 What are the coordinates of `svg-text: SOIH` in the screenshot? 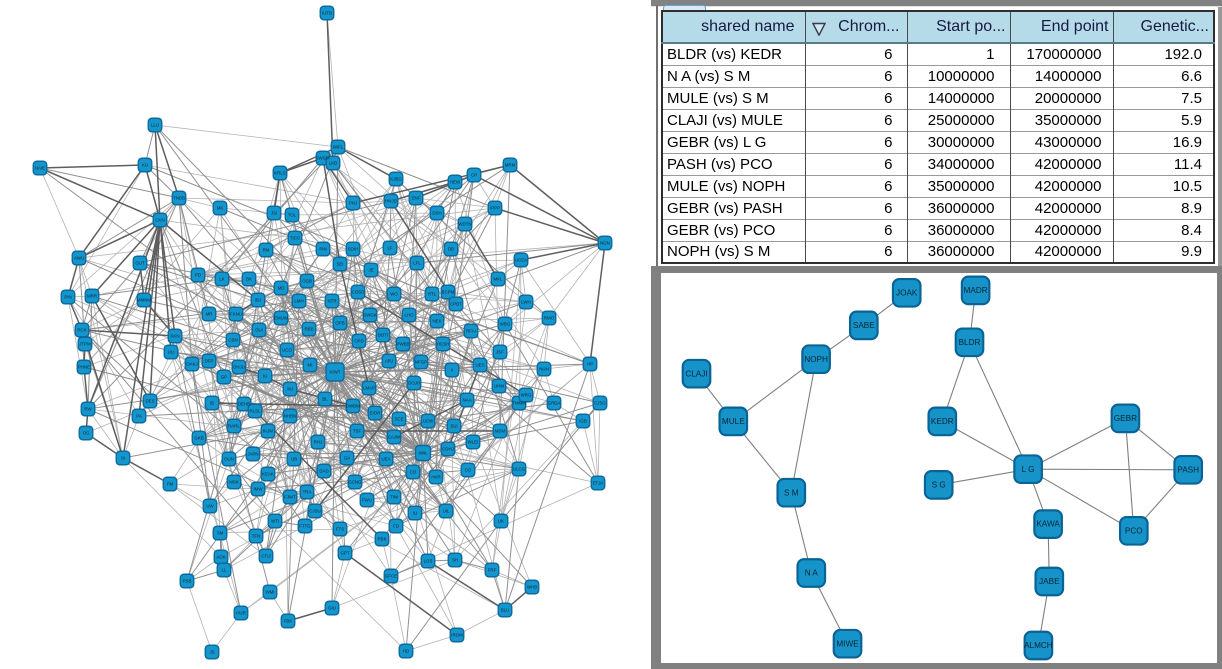 It's located at (353, 249).